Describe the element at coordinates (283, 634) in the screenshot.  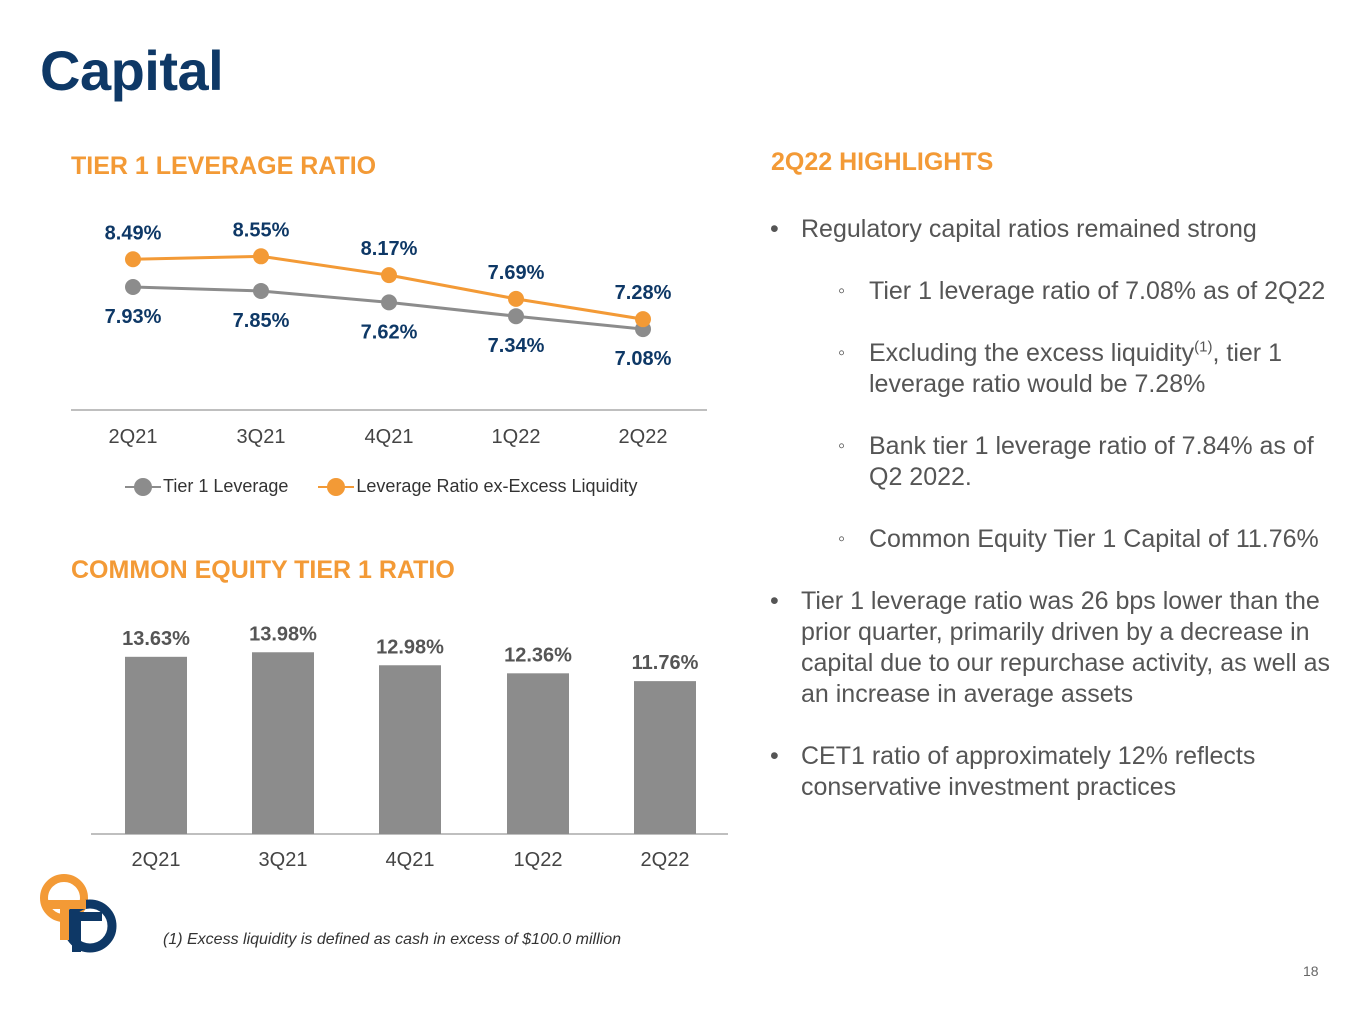
I see `bar-value-label: 13.98%` at that location.